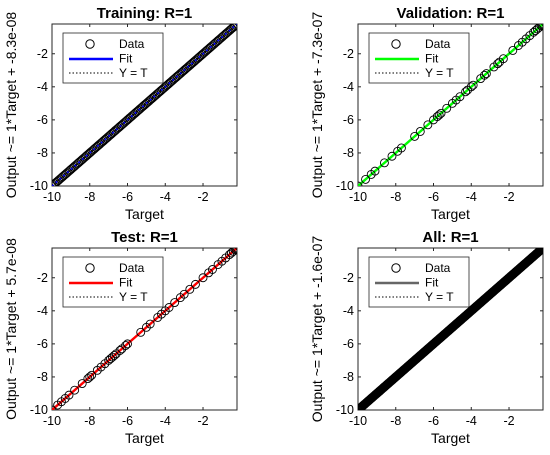 The width and height of the screenshot is (550, 455). Describe the element at coordinates (11, 329) in the screenshot. I see `y-axis-label: Output ~= 1*Target + 5.7e-08` at that location.